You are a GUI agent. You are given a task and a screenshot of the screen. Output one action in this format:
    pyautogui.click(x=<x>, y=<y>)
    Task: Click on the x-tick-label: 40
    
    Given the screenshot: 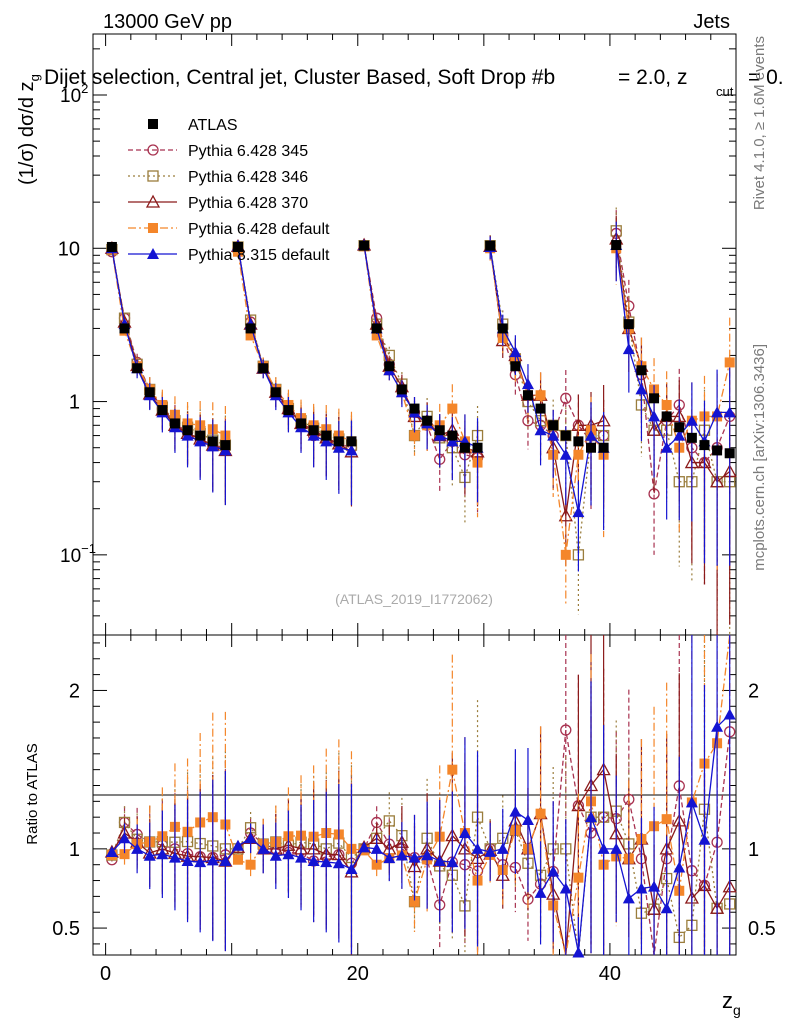 What is the action you would take?
    pyautogui.click(x=610, y=974)
    